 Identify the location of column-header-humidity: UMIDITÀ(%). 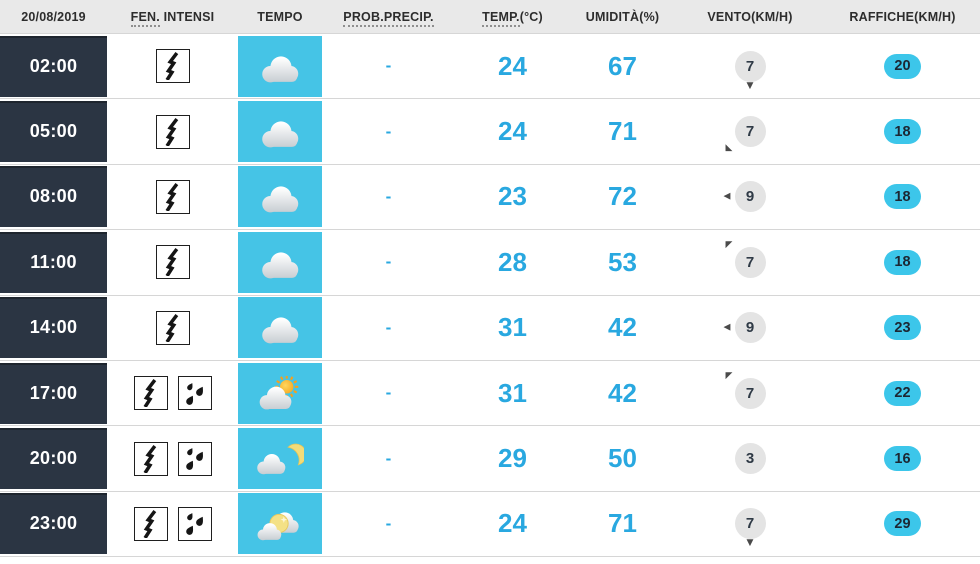
(622, 17).